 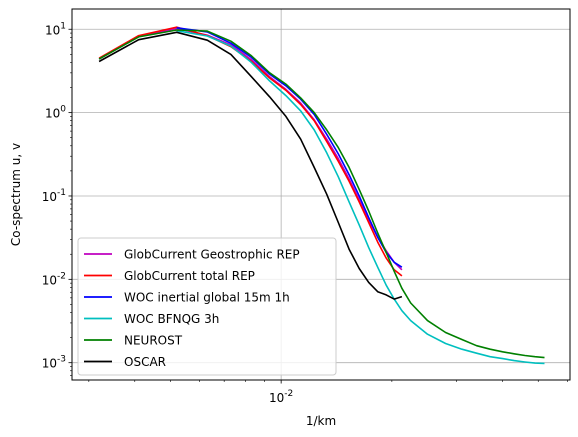 I want to click on x-axis-label: 1/km, so click(x=321, y=421).